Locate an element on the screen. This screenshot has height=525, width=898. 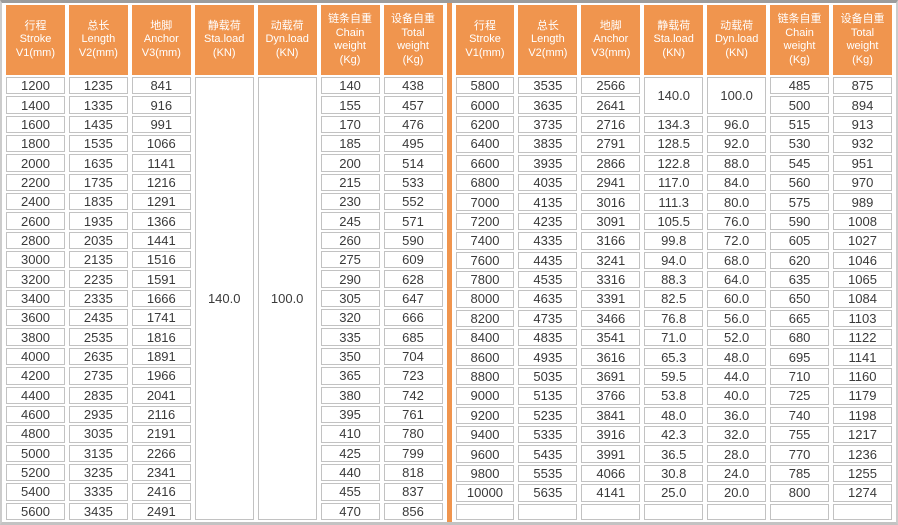
table-cell: 10000 is located at coordinates (485, 493).